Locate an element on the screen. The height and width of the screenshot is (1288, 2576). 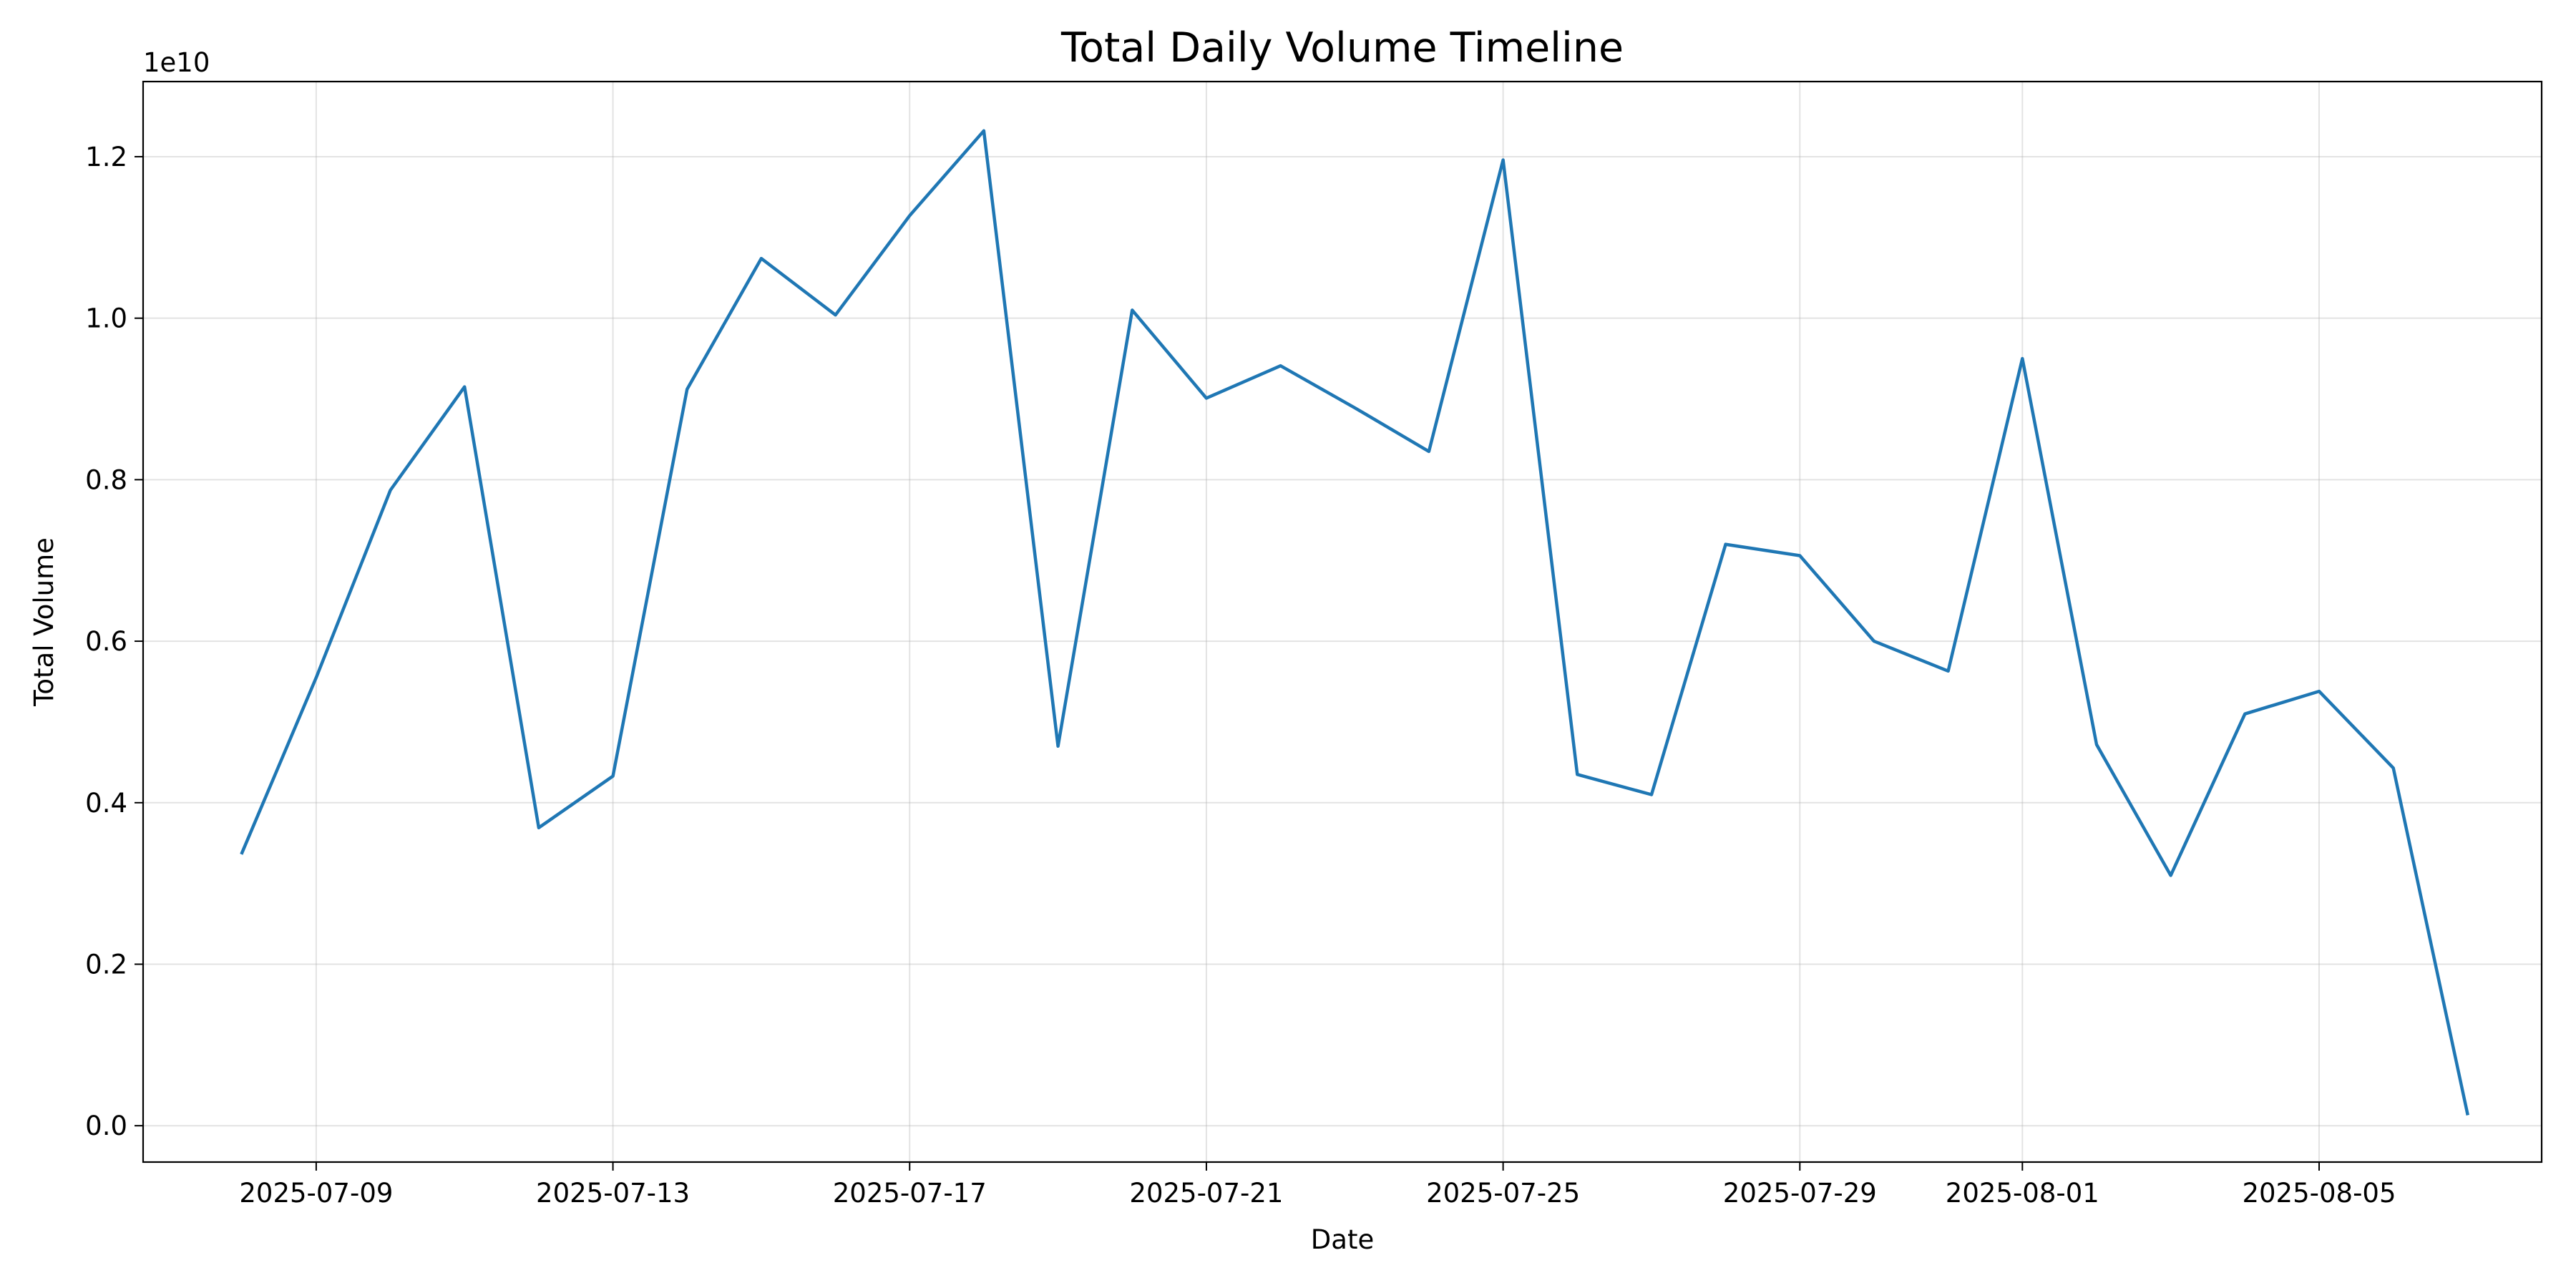
x-tick-label: 2025-07-25 is located at coordinates (1503, 1193).